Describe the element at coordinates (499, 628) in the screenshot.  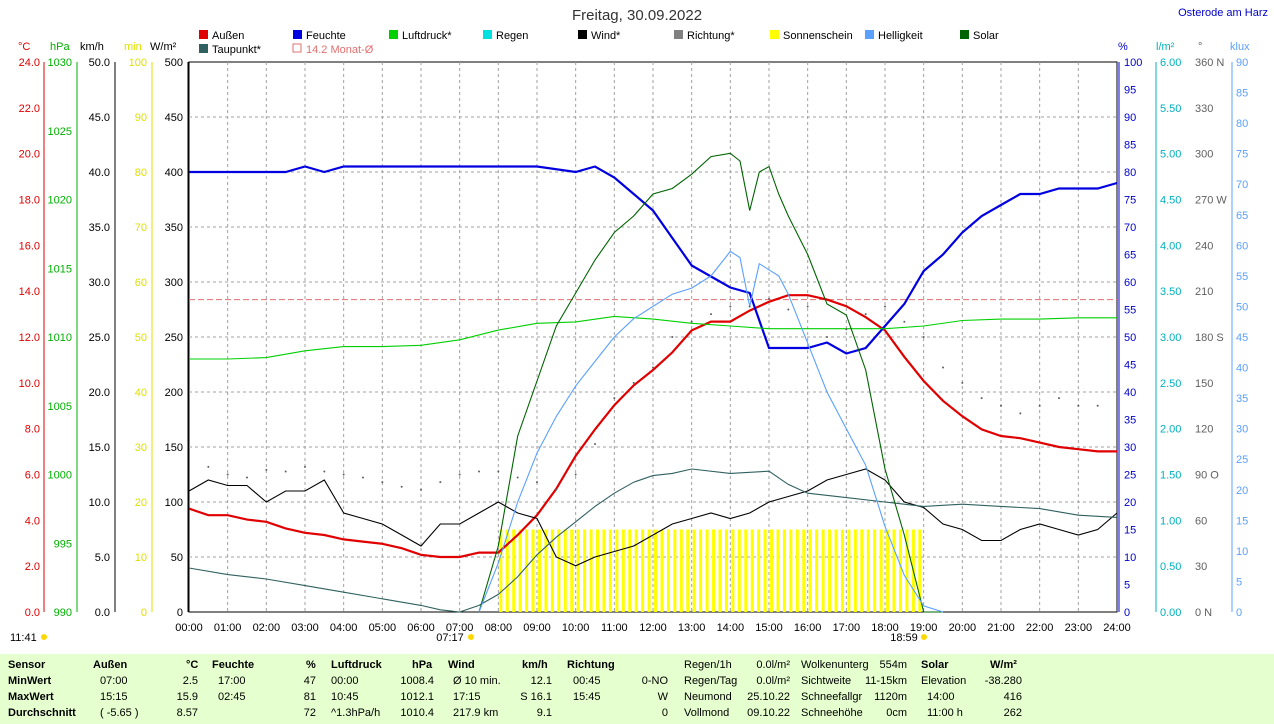
I see `x-tick-label: 08:00` at that location.